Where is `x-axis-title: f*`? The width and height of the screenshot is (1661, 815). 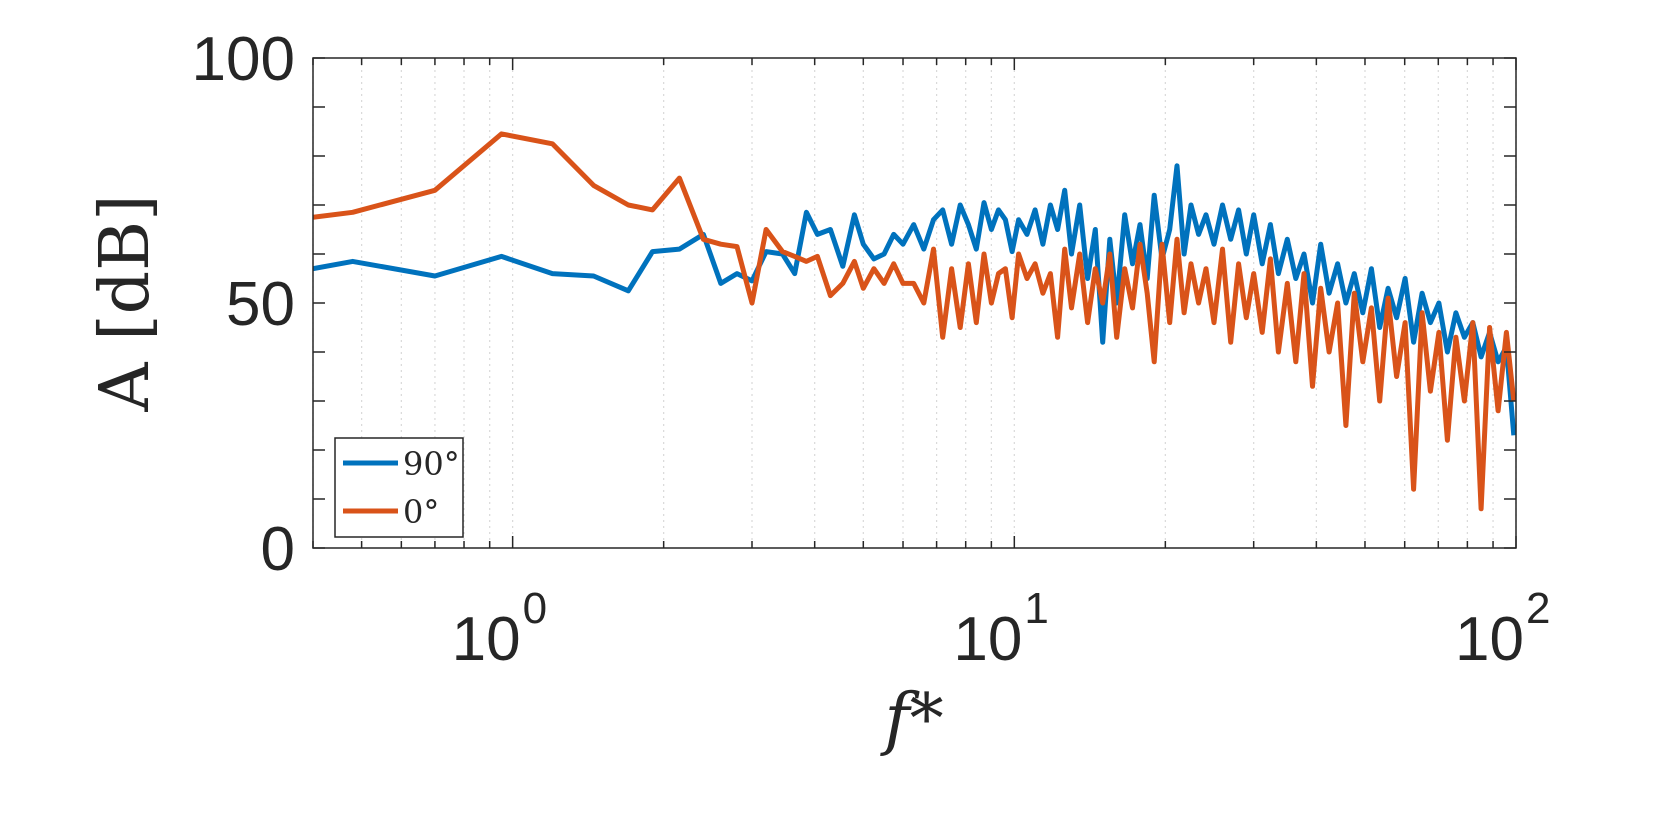
x-axis-title: f* is located at coordinates (911, 719).